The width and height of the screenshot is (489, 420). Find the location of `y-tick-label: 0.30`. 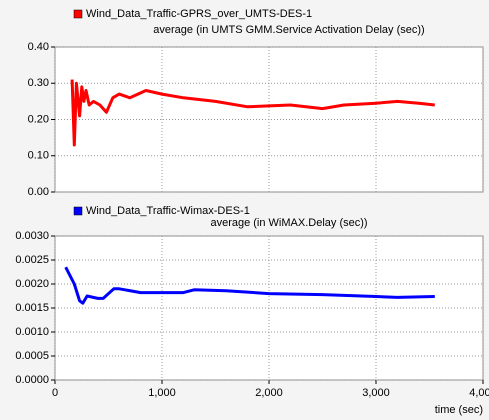

y-tick-label: 0.30 is located at coordinates (38, 83).